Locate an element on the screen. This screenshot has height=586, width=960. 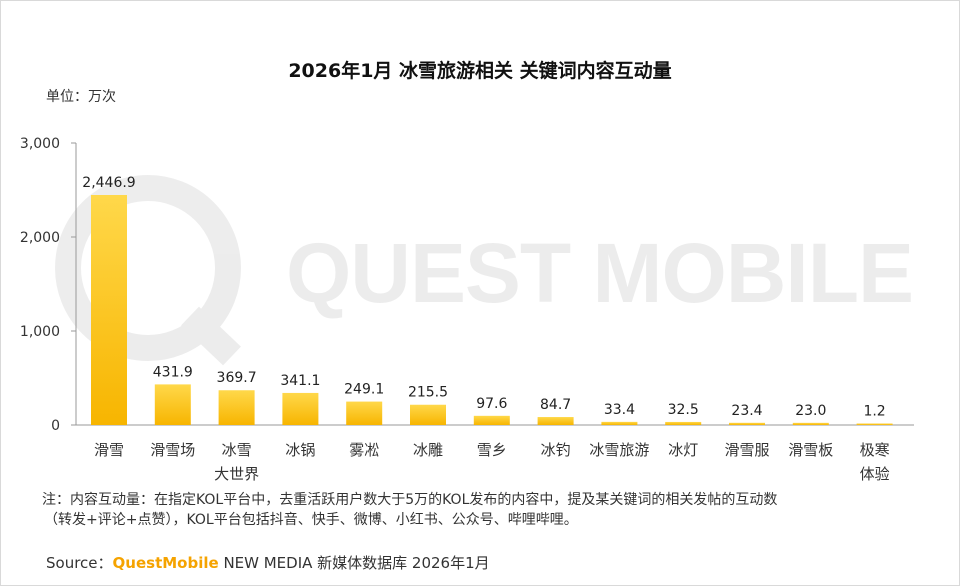
bar-value-label: 2,446.9 is located at coordinates (108, 183).